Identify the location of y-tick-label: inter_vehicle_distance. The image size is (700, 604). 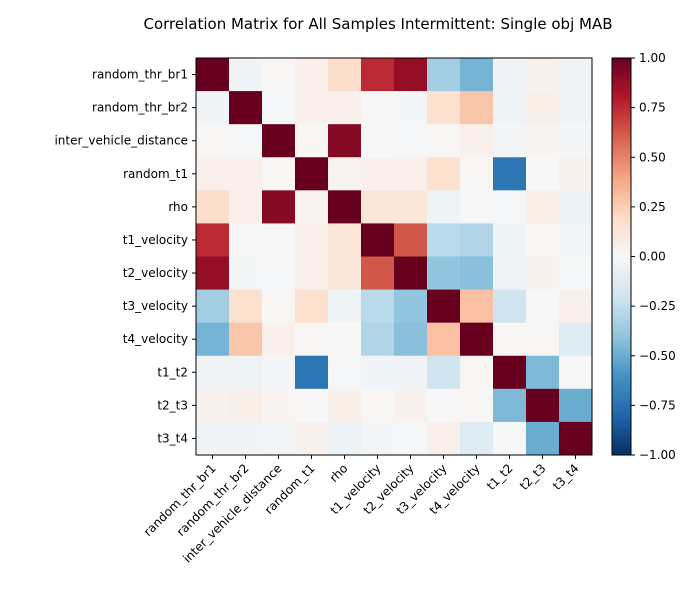
(121, 141).